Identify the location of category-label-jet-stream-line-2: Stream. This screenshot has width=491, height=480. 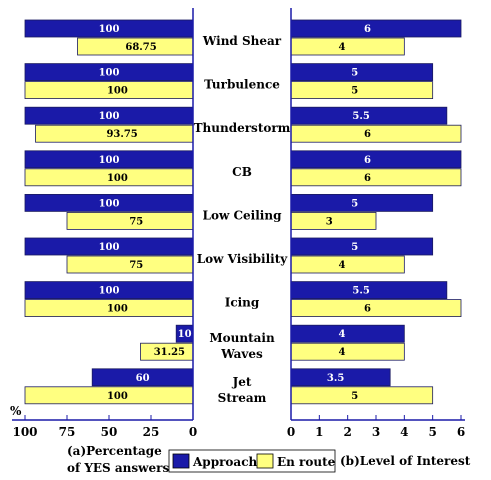
(242, 398).